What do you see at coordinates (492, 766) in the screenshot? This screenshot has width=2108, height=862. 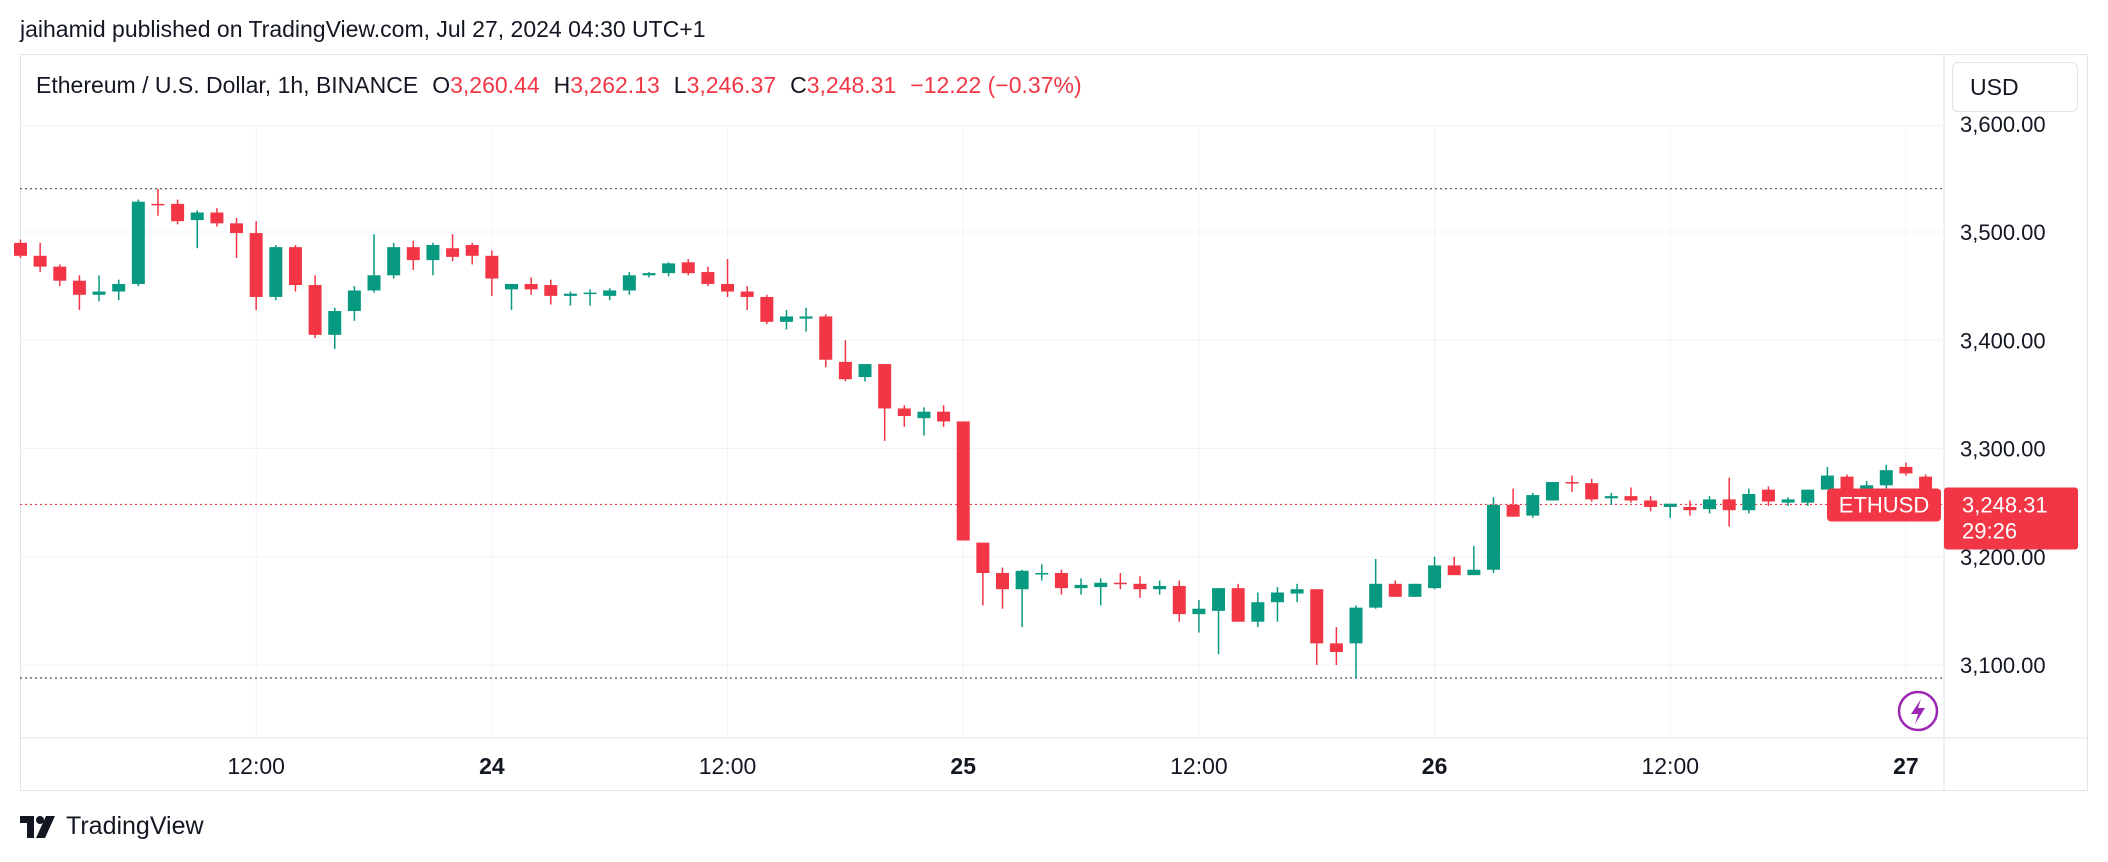 I see `x-tick-label: 24` at bounding box center [492, 766].